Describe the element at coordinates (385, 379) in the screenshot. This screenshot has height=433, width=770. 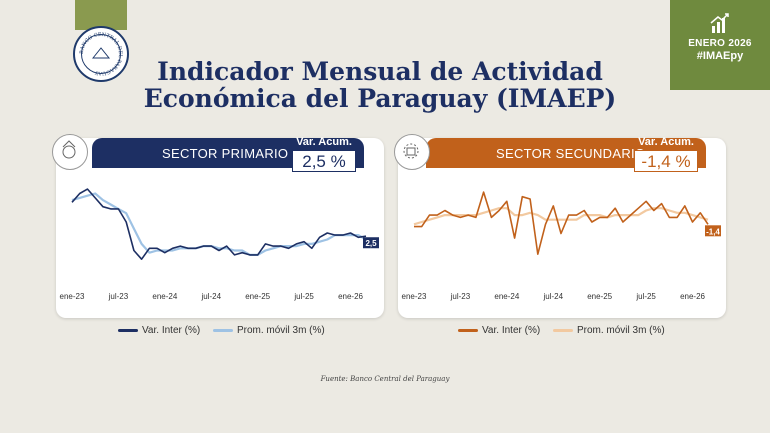
I see `source-note: Fuente: Banco Central del Paraguay` at that location.